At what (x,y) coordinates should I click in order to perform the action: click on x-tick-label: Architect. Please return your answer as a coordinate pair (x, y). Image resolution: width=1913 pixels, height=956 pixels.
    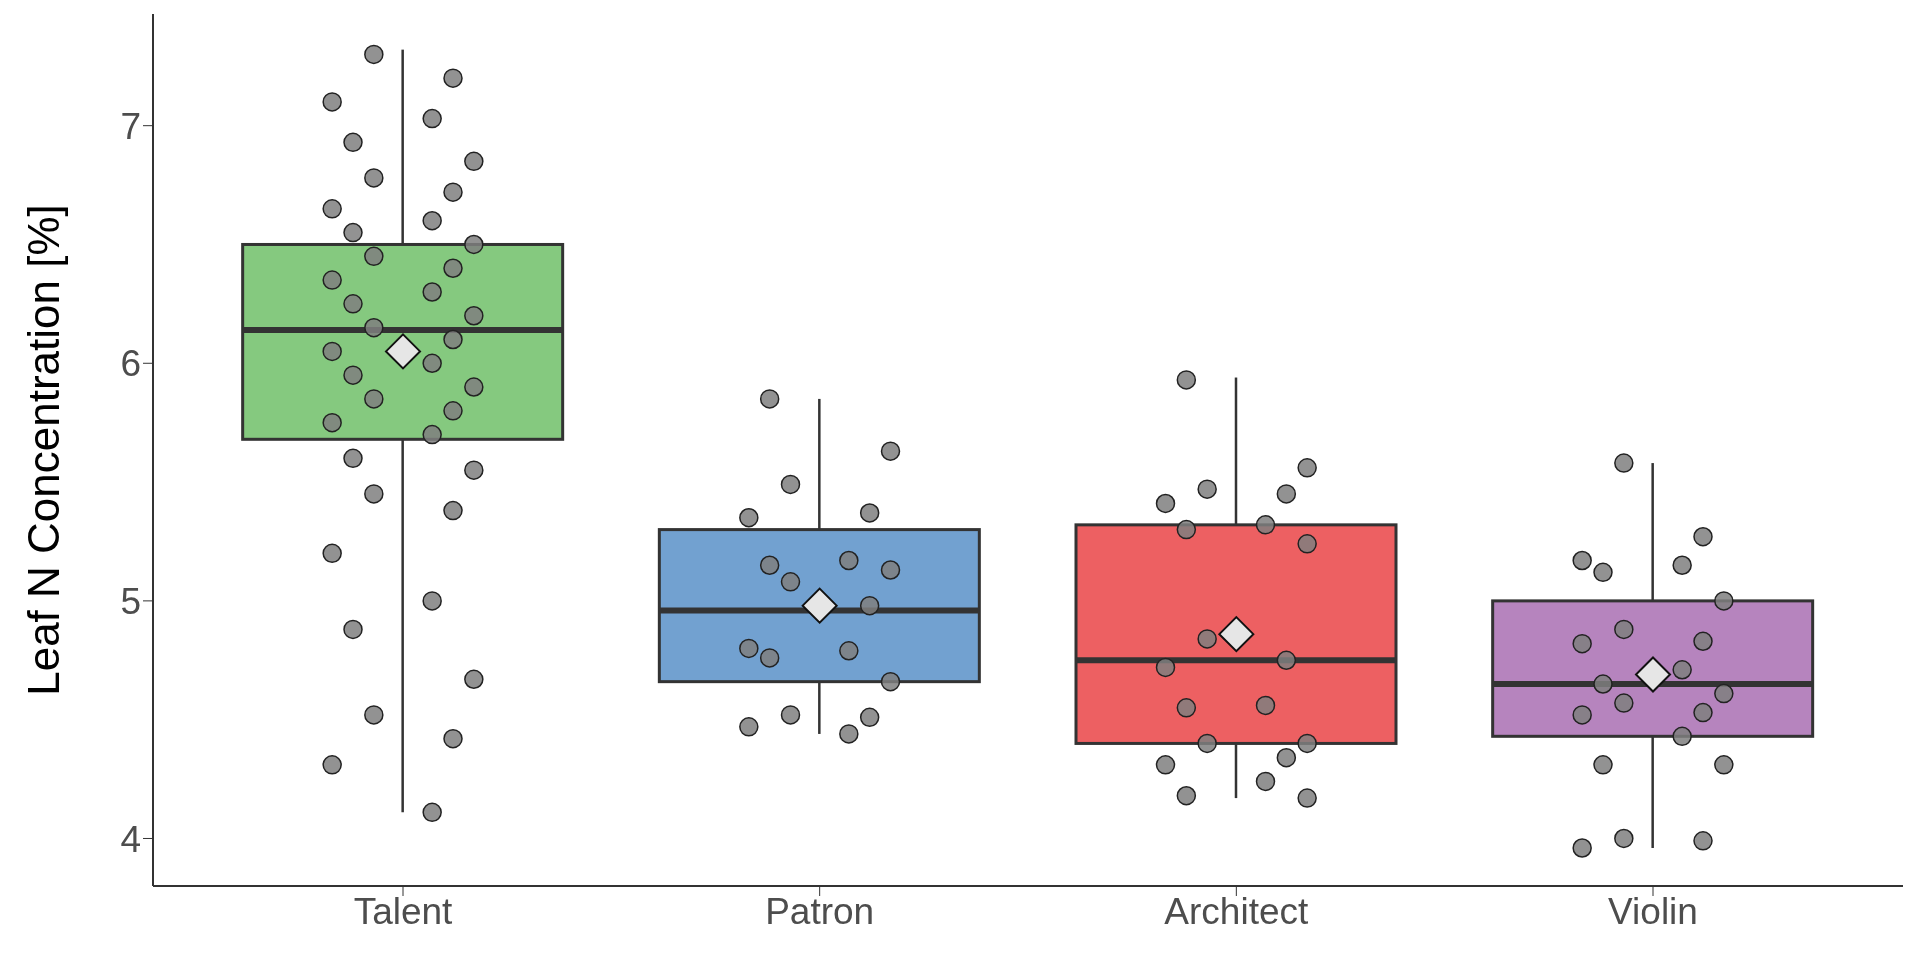
    Looking at the image, I should click on (1237, 912).